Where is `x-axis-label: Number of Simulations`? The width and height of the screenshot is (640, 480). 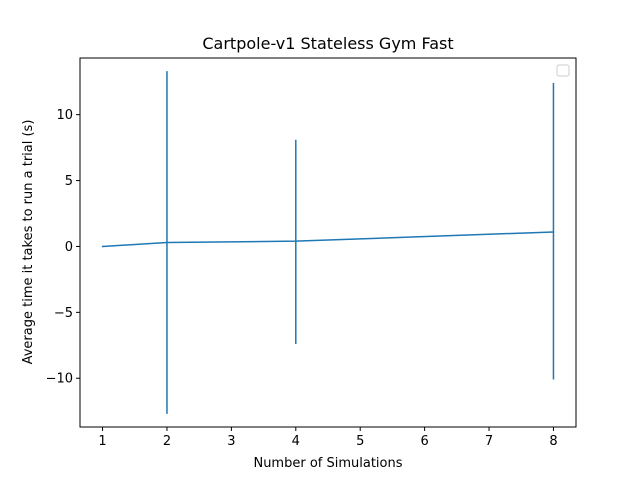
x-axis-label: Number of Simulations is located at coordinates (327, 463).